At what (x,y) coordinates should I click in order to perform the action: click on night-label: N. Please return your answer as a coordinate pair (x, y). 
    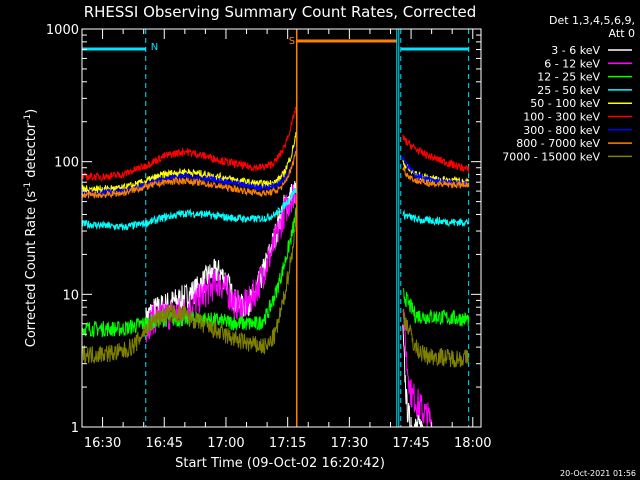
    Looking at the image, I should click on (154, 47).